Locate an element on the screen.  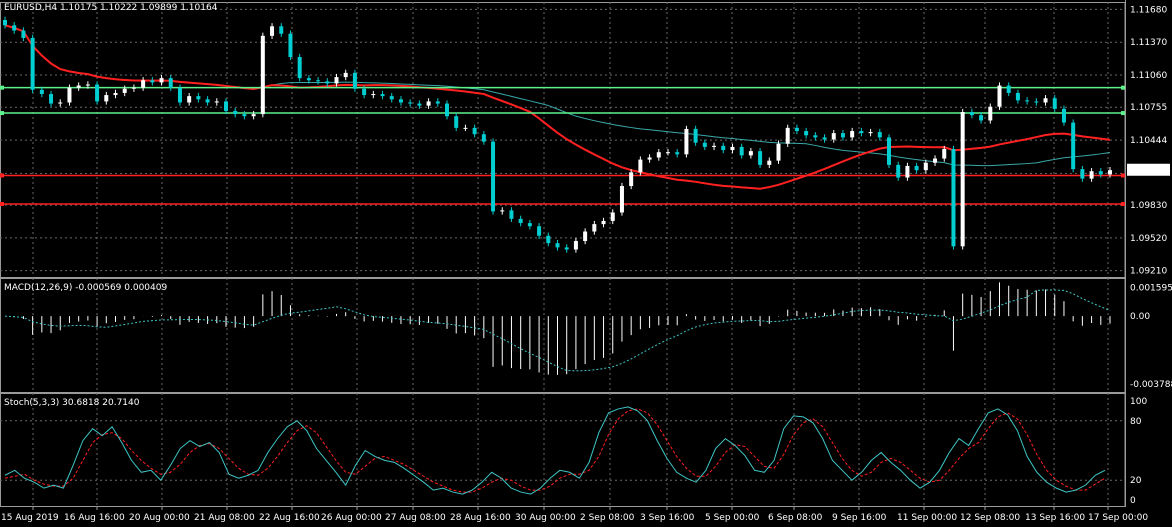
time-axis-label: 5 Sep 00:00 is located at coordinates (732, 518).